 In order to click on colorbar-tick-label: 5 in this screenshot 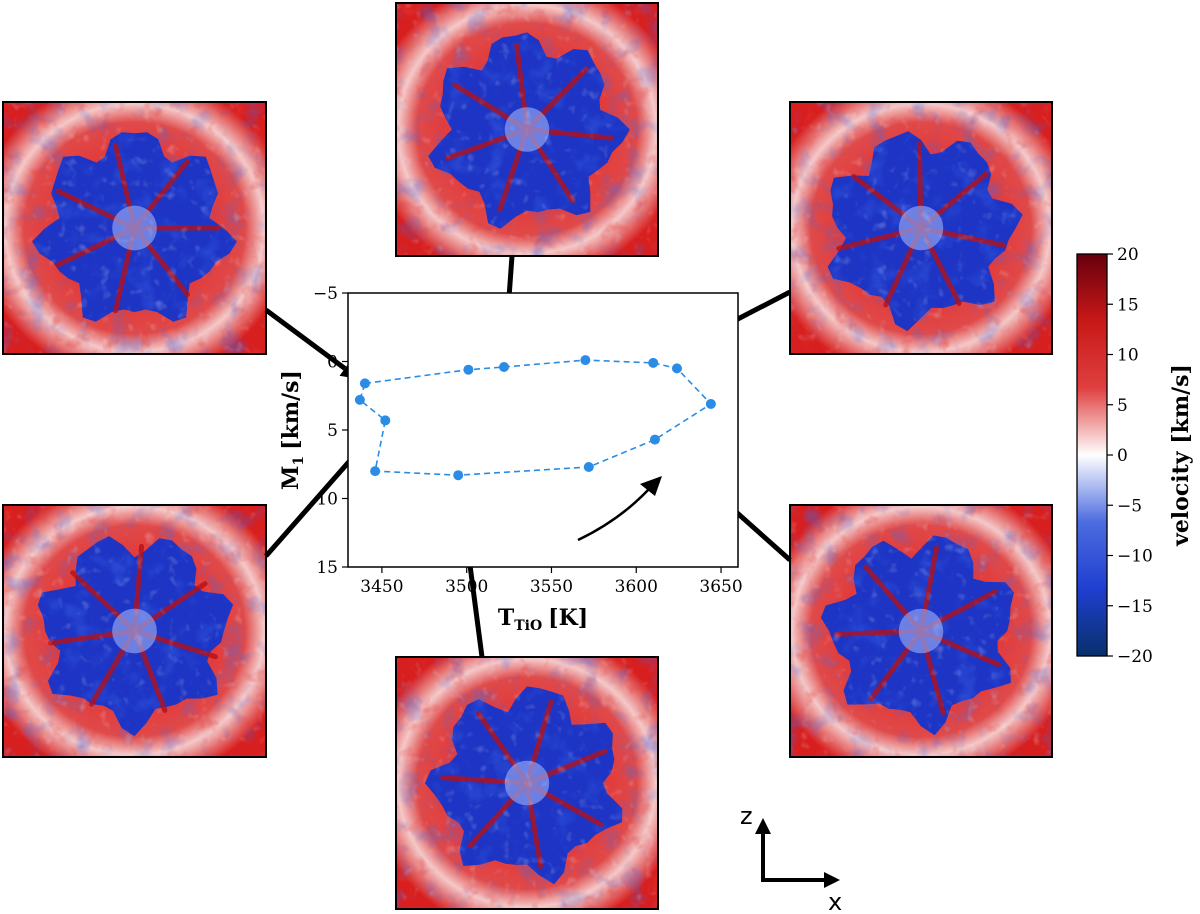, I will do `click(1122, 406)`.